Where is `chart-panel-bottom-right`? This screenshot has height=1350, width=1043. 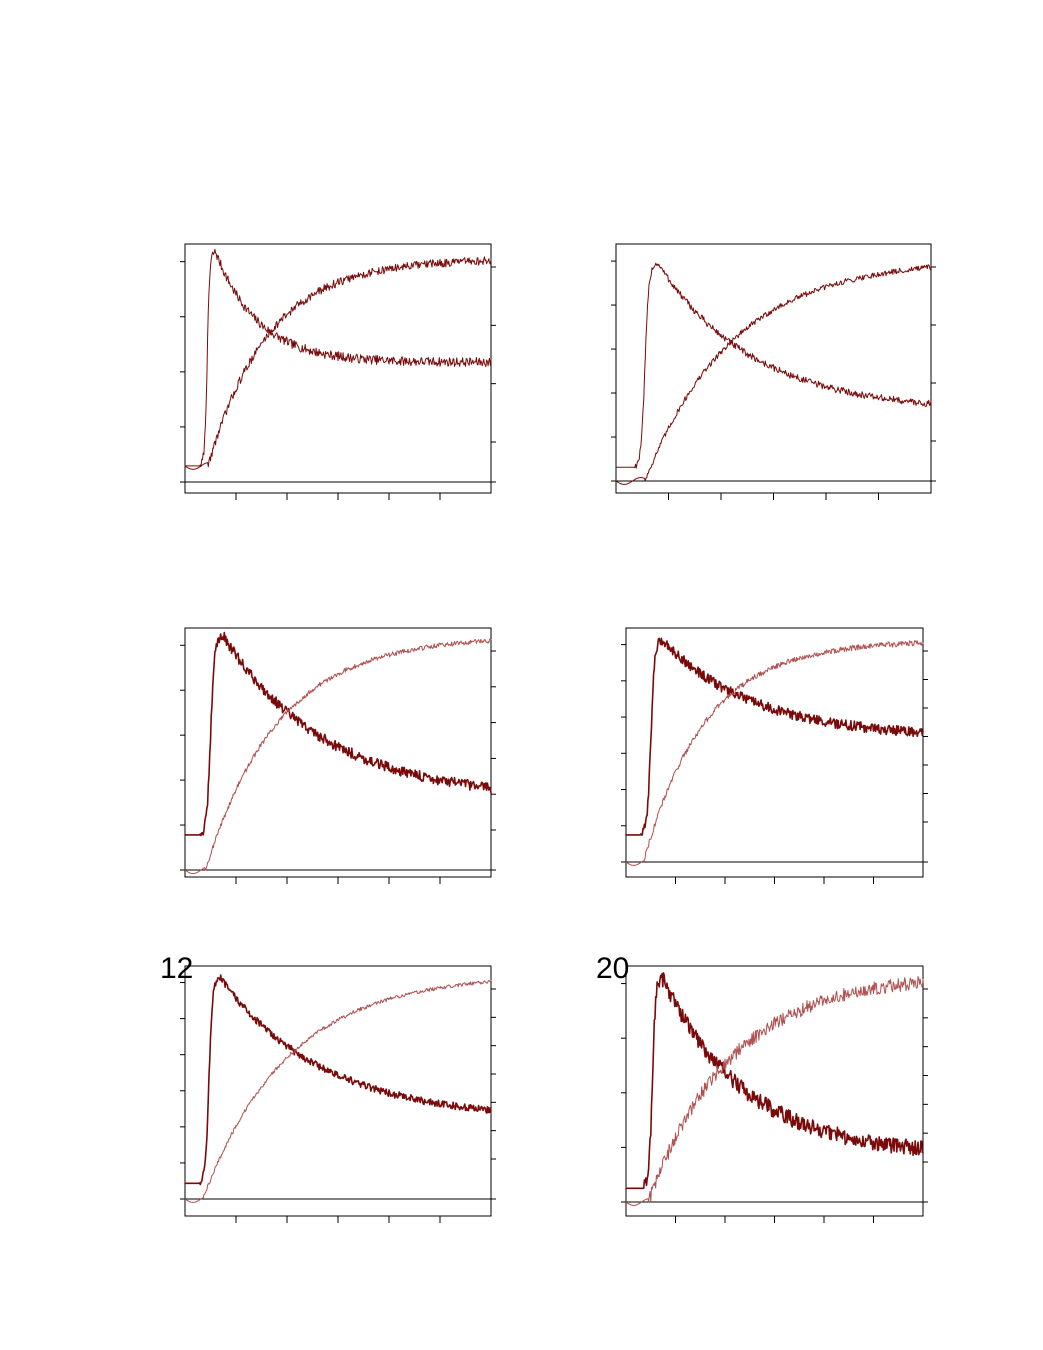 chart-panel-bottom-right is located at coordinates (774, 1094).